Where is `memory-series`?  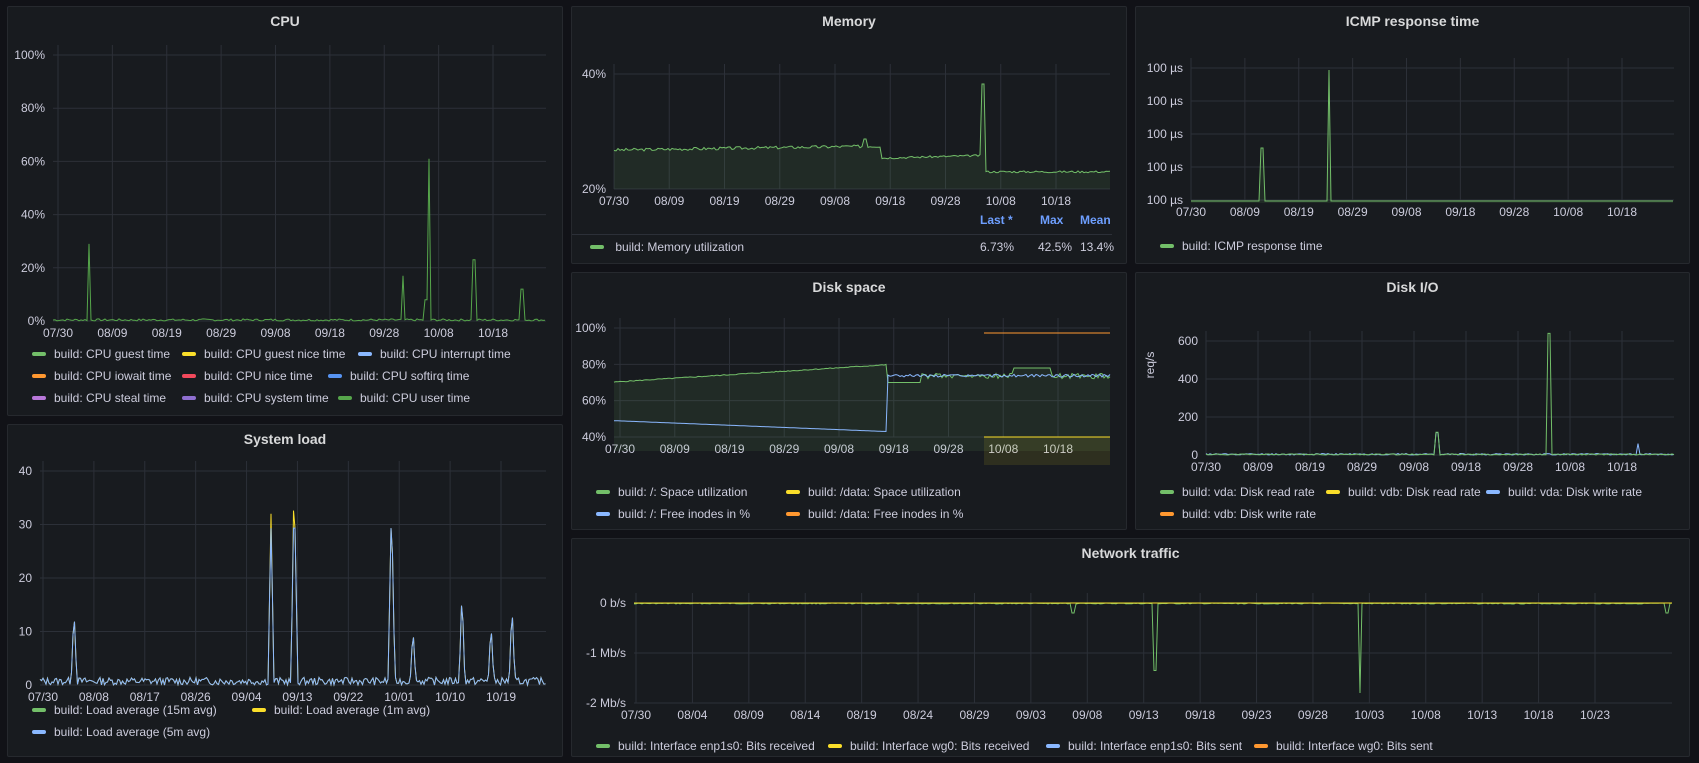 memory-series is located at coordinates (862, 128).